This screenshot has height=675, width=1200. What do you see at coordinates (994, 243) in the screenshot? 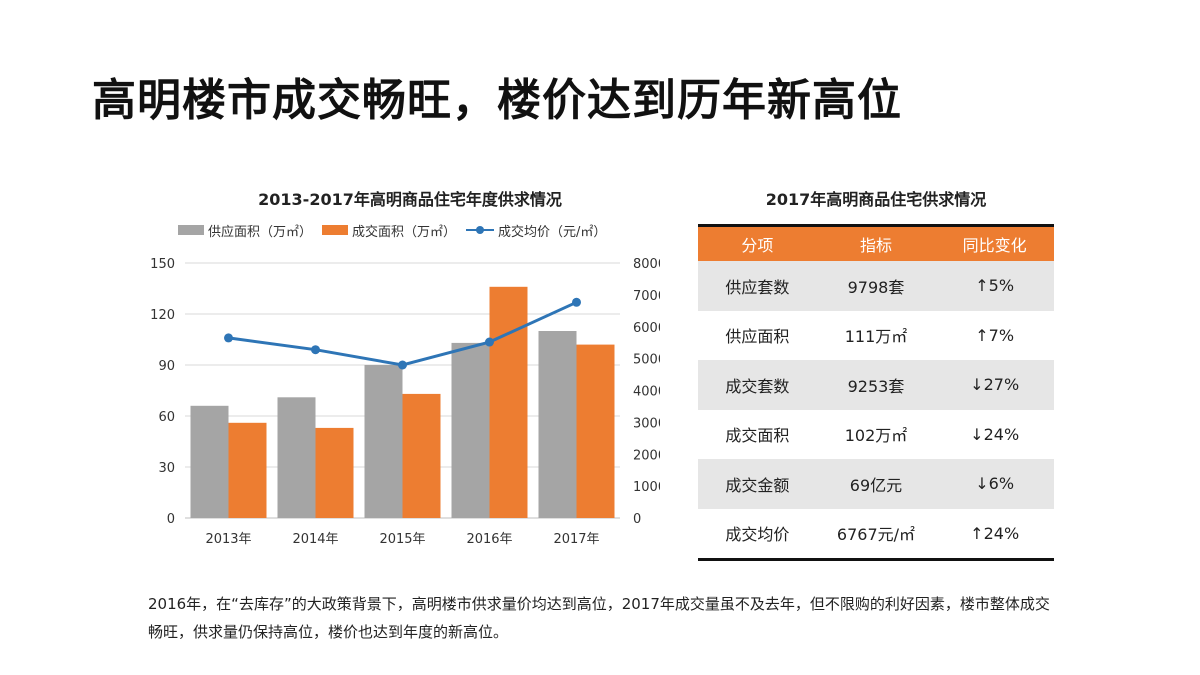
I see `table-header-cell: 同比变化` at bounding box center [994, 243].